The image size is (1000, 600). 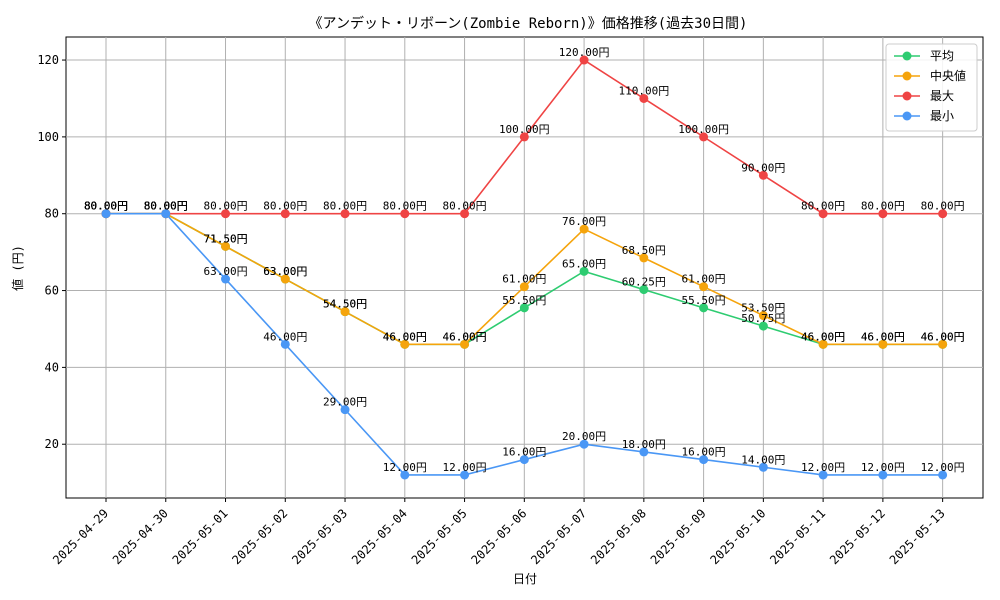 I want to click on data-label: 54.50円, so click(x=345, y=304).